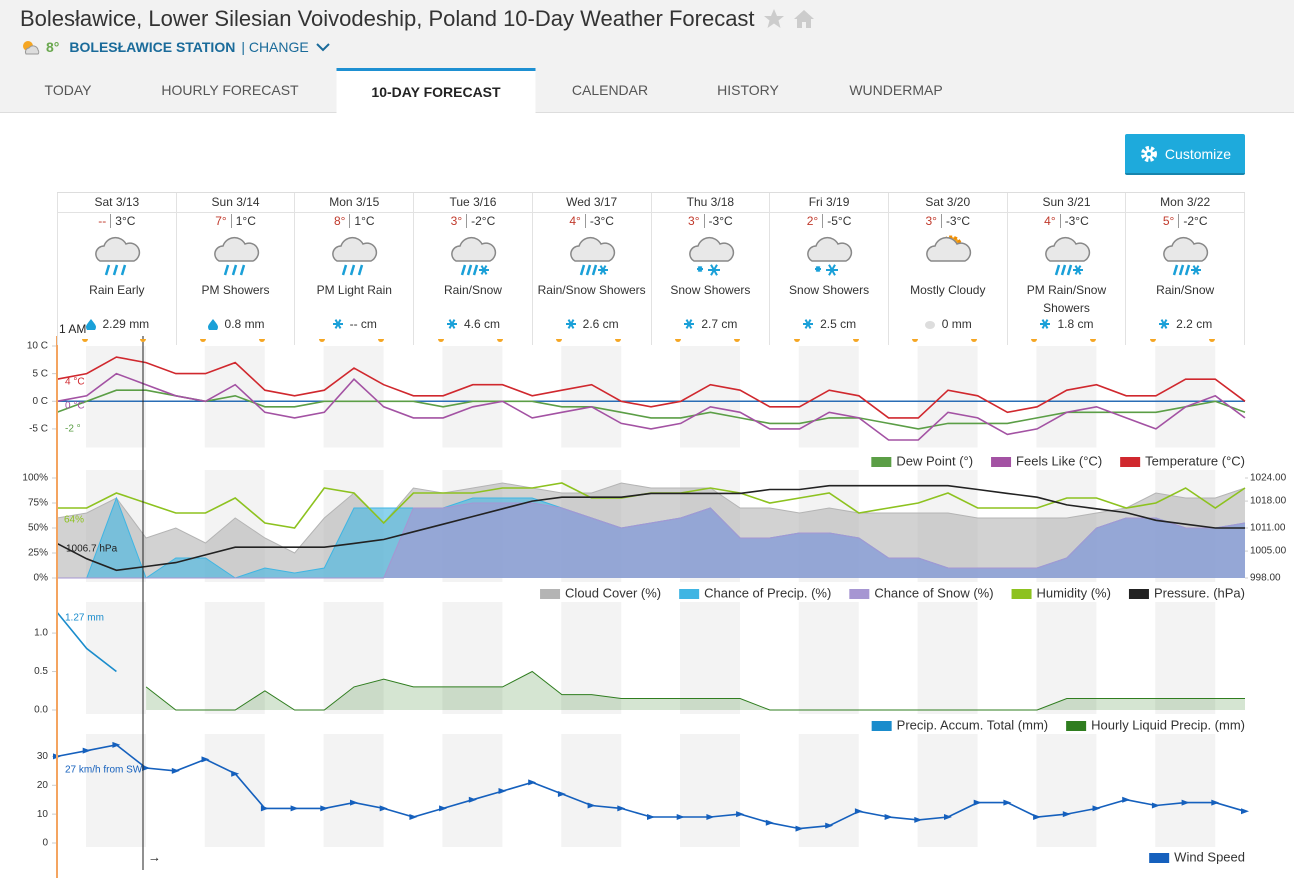 The height and width of the screenshot is (878, 1294). What do you see at coordinates (948, 290) in the screenshot?
I see `day-condition: Mostly Cloudy` at bounding box center [948, 290].